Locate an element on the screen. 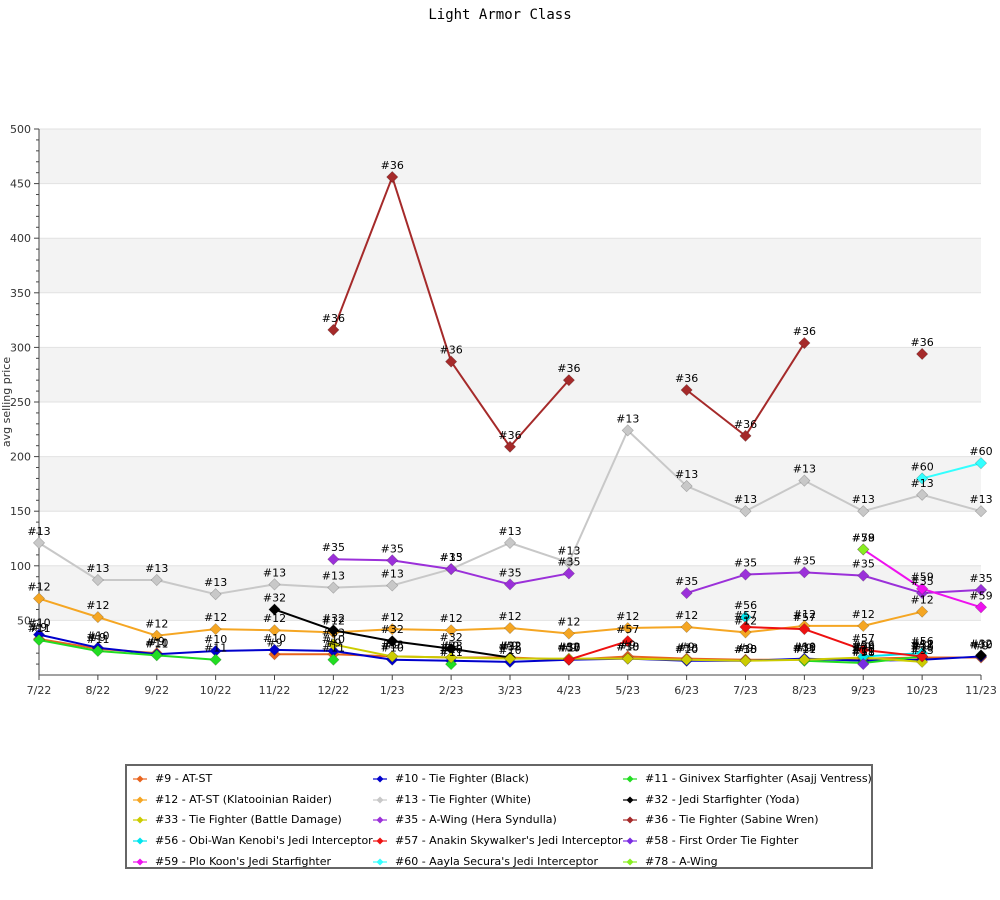 The image size is (1000, 900). x-tick-label: 7/23 is located at coordinates (745, 690).